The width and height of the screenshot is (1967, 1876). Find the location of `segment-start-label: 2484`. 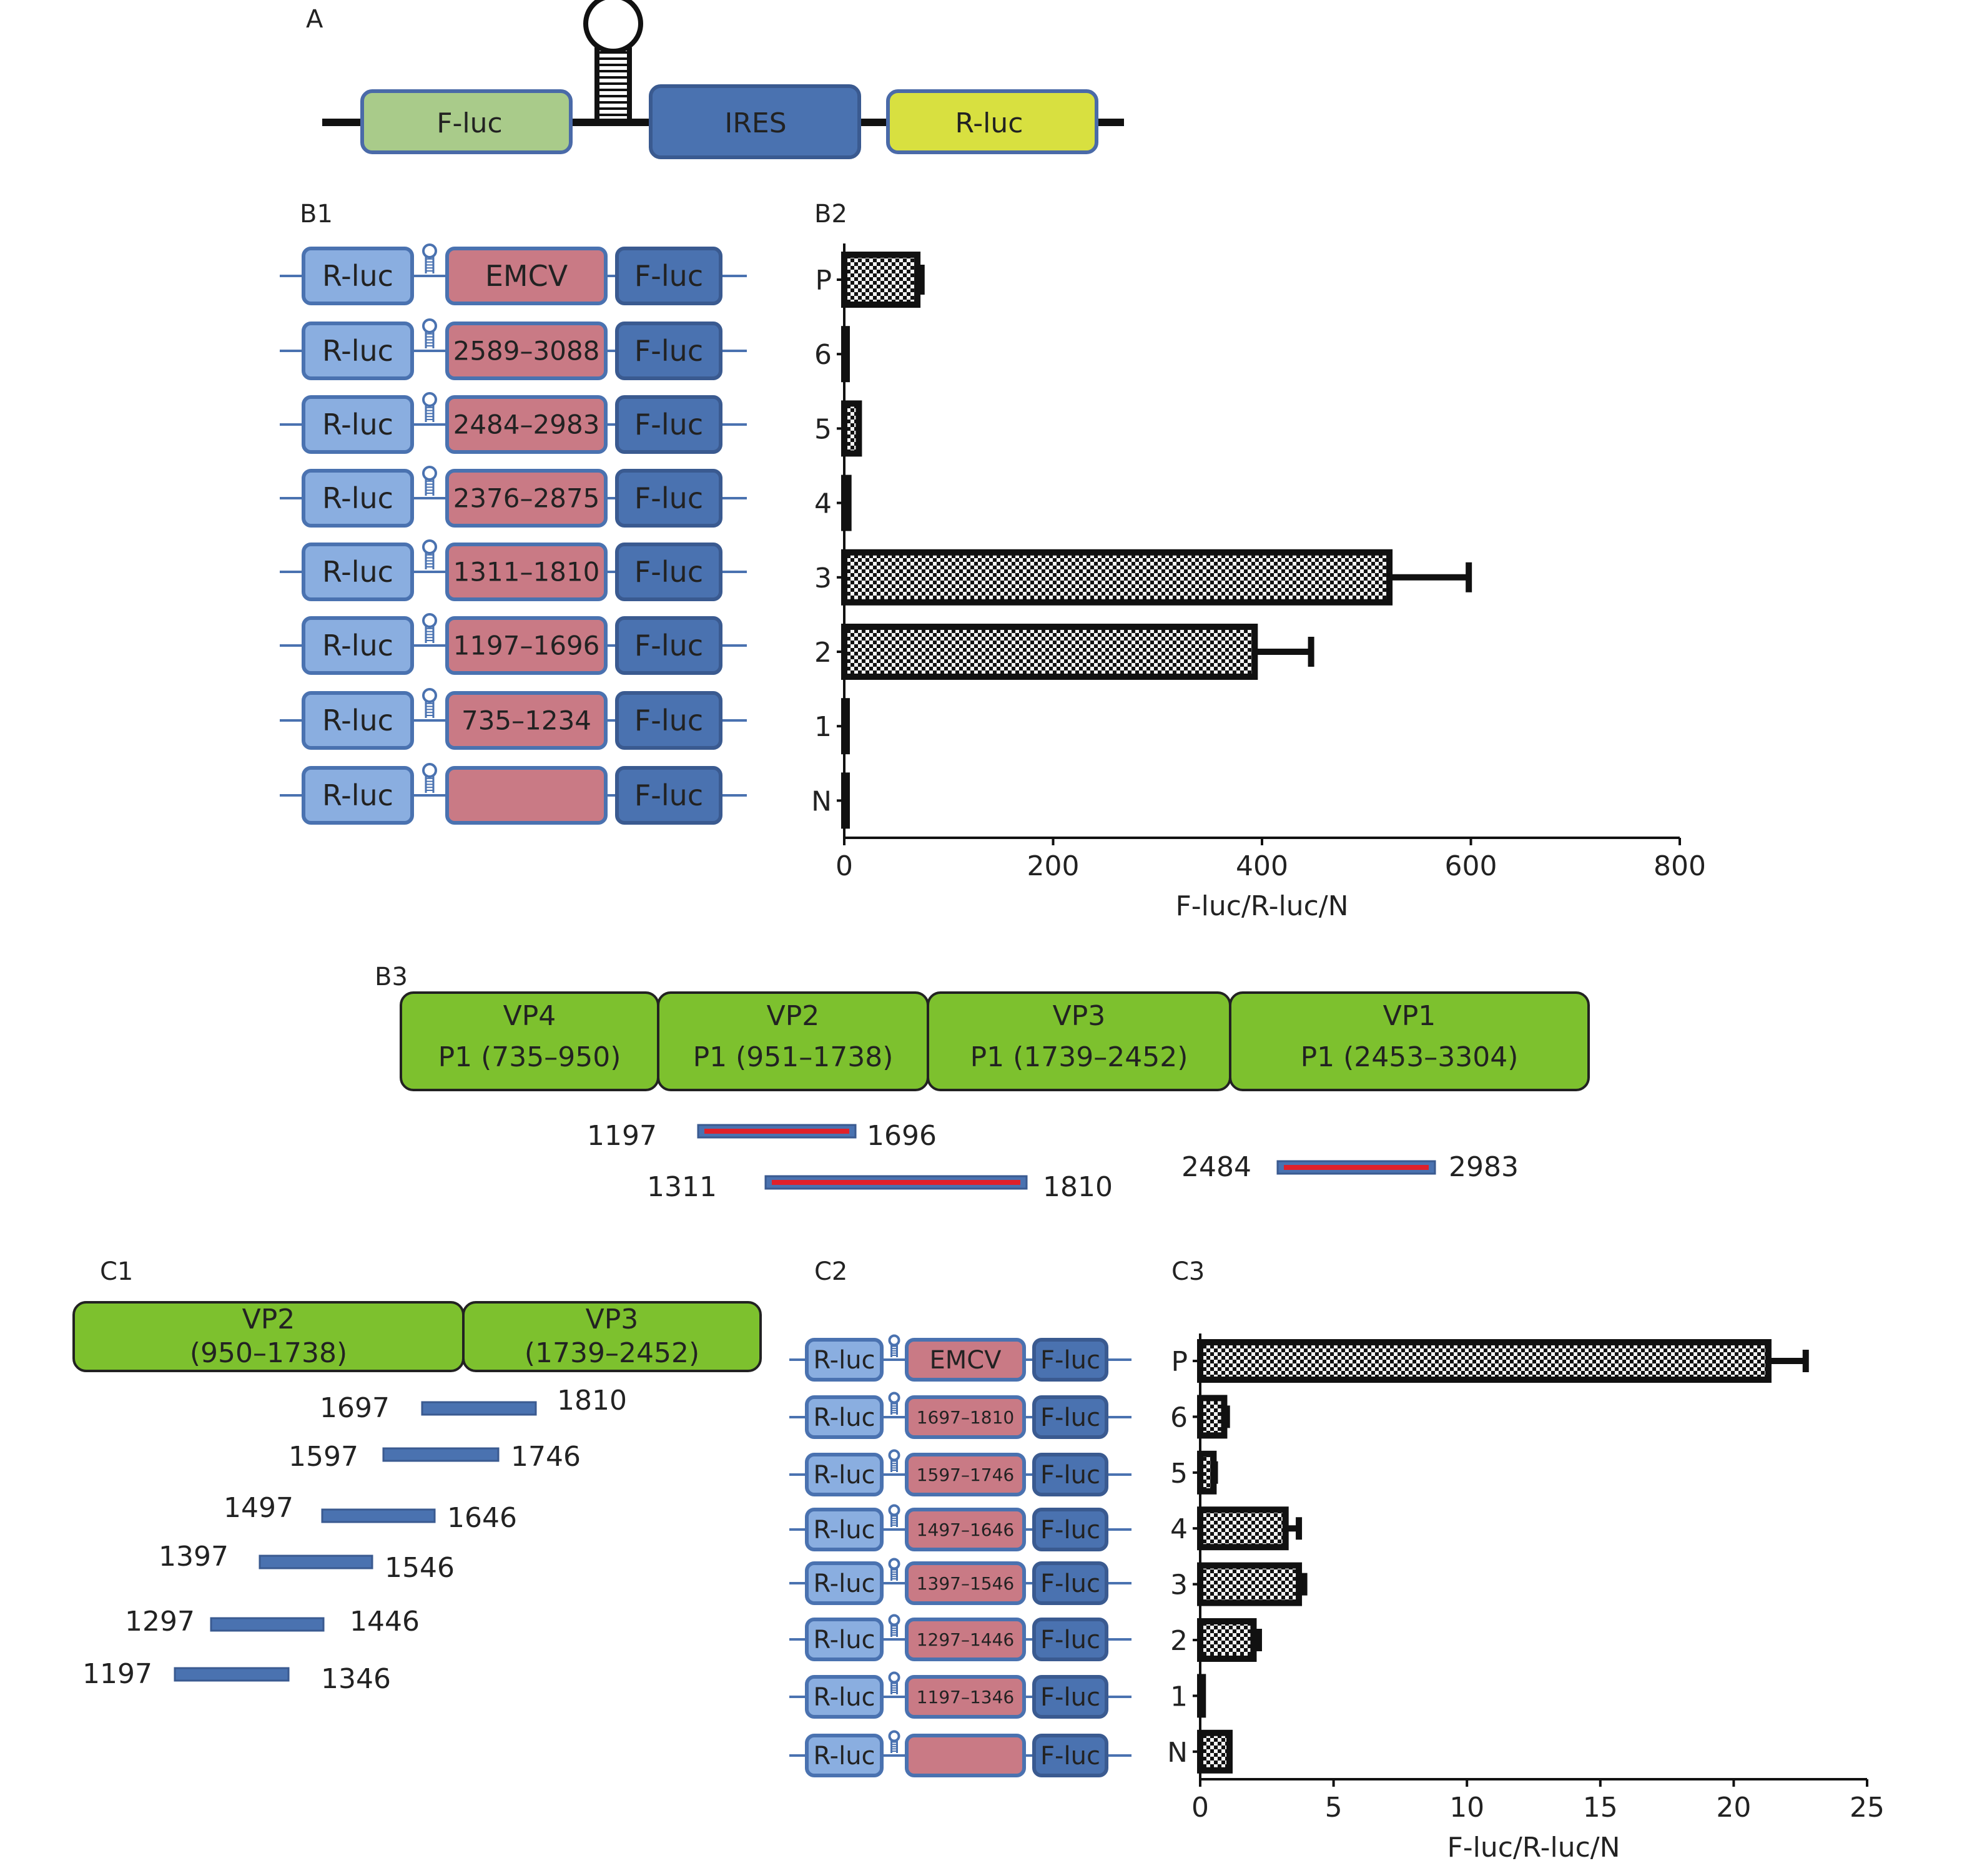

segment-start-label: 2484 is located at coordinates (1216, 1167).